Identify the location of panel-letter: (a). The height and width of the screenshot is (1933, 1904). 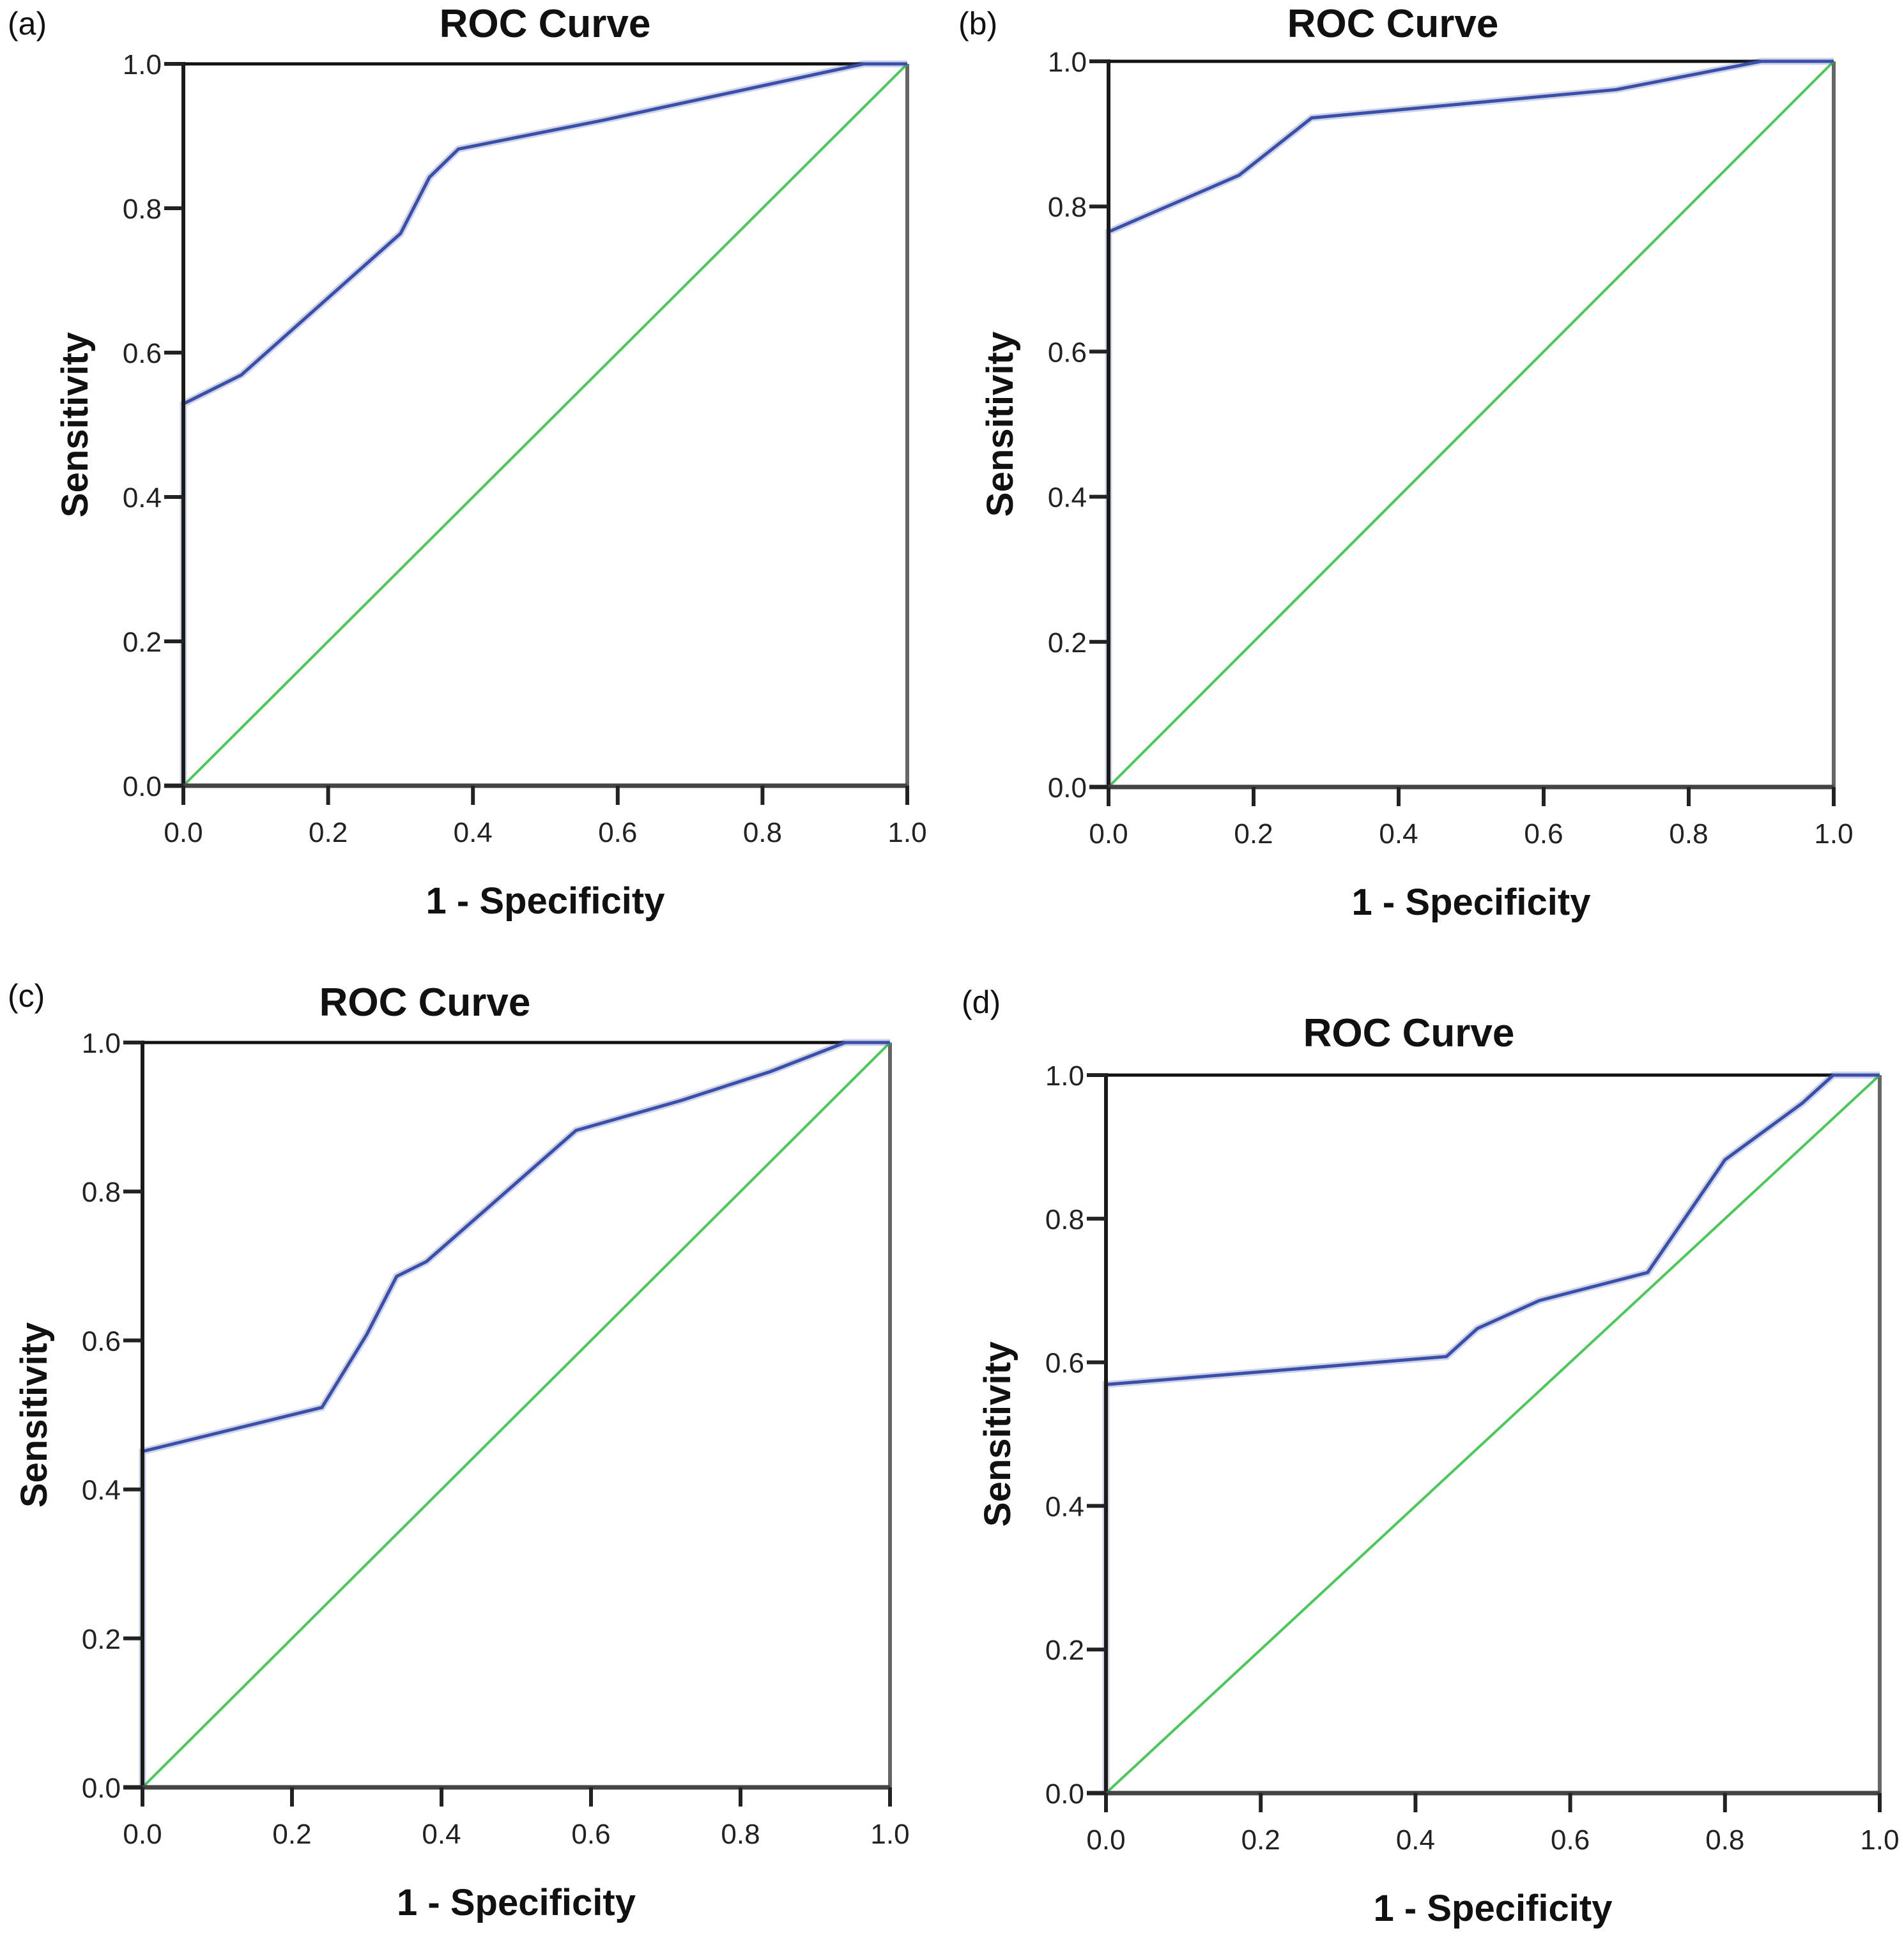
(28, 24).